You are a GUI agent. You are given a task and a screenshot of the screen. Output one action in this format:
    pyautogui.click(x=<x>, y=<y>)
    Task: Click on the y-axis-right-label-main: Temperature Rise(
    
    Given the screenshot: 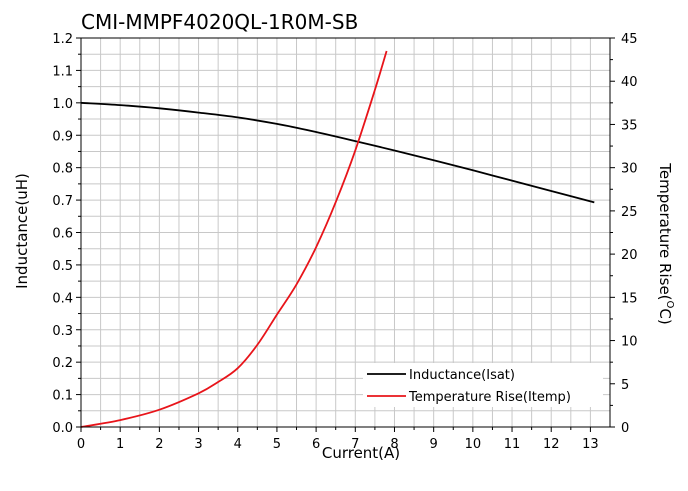 What is the action you would take?
    pyautogui.click(x=665, y=231)
    